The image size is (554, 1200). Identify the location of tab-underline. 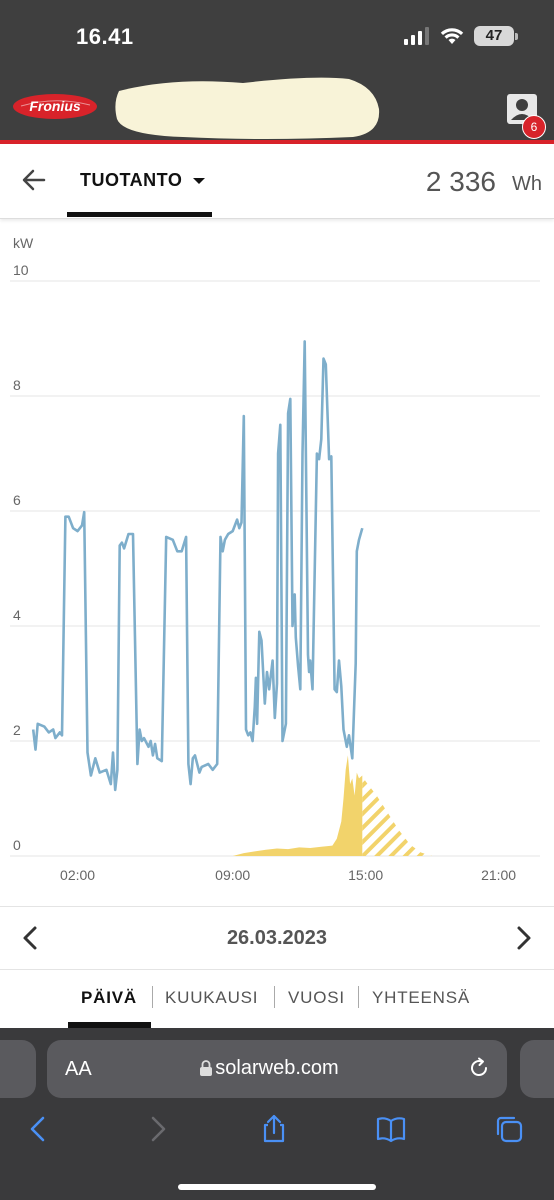
(139, 214).